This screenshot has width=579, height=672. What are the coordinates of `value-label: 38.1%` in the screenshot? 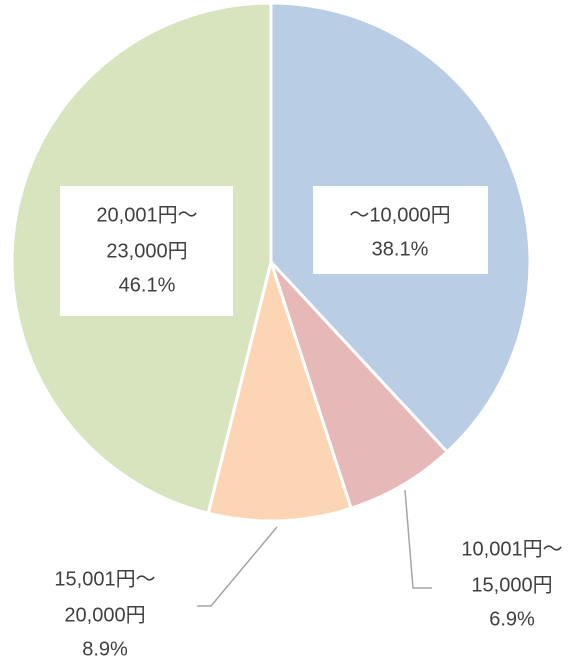 It's located at (400, 249).